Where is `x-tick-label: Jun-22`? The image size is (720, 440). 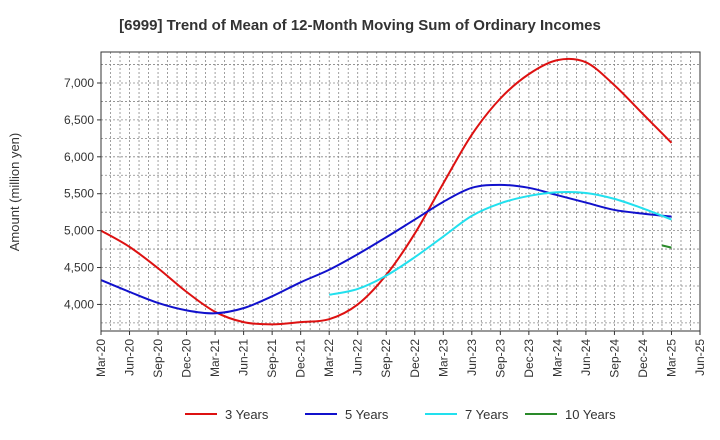 x-tick-label: Jun-22 is located at coordinates (358, 357).